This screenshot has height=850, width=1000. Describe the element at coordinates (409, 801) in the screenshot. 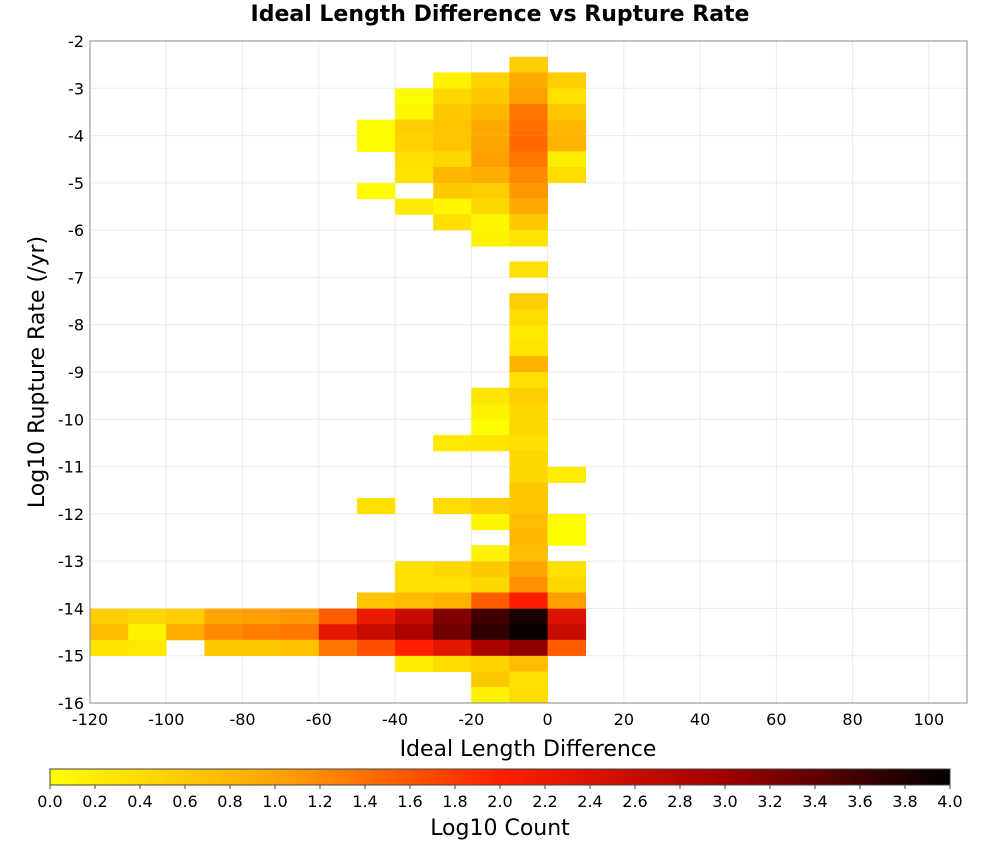

I see `colorbar-tick-label: 1.6` at that location.